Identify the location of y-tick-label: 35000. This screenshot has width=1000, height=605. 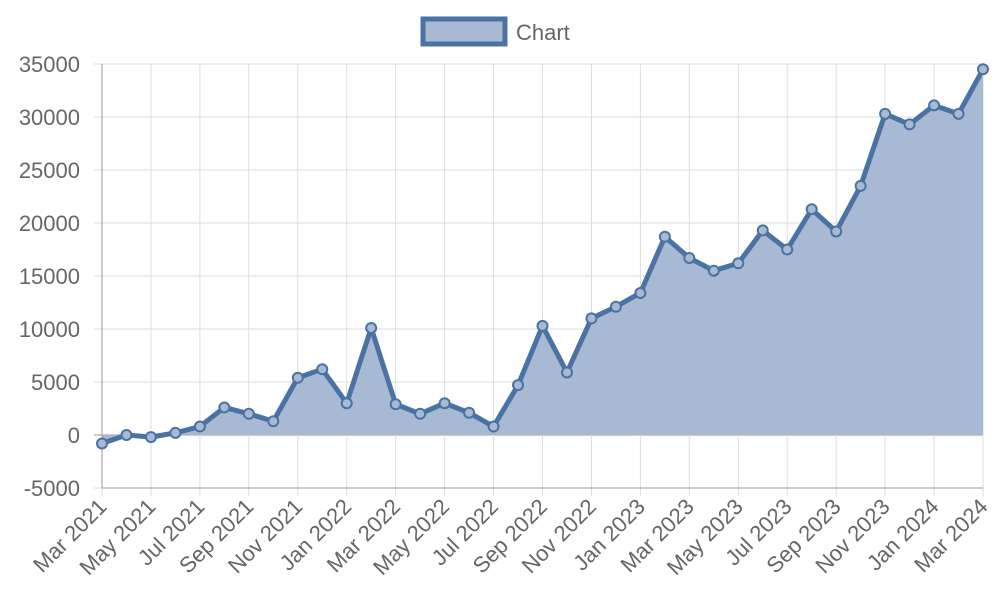
(49, 64).